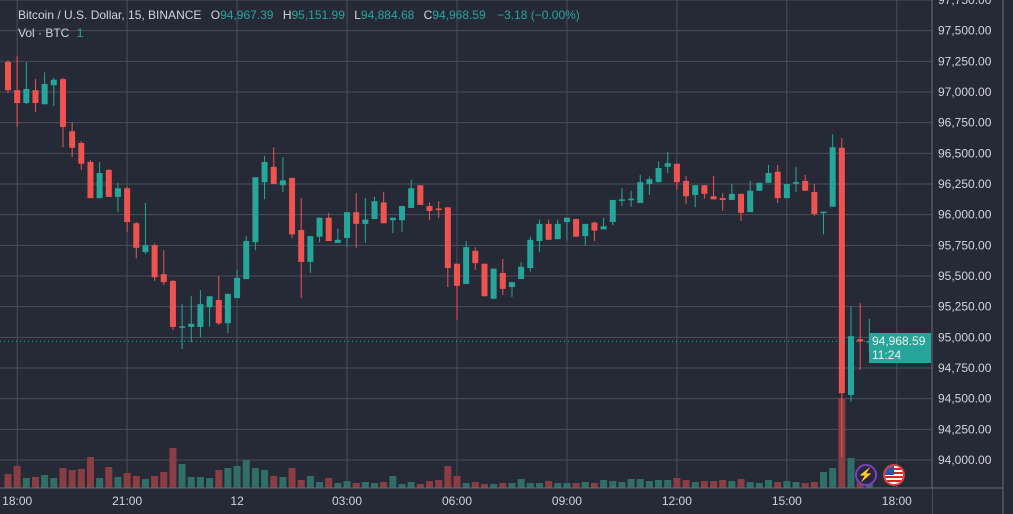 The image size is (1013, 514). Describe the element at coordinates (677, 501) in the screenshot. I see `x-tick-label: 12:00` at that location.